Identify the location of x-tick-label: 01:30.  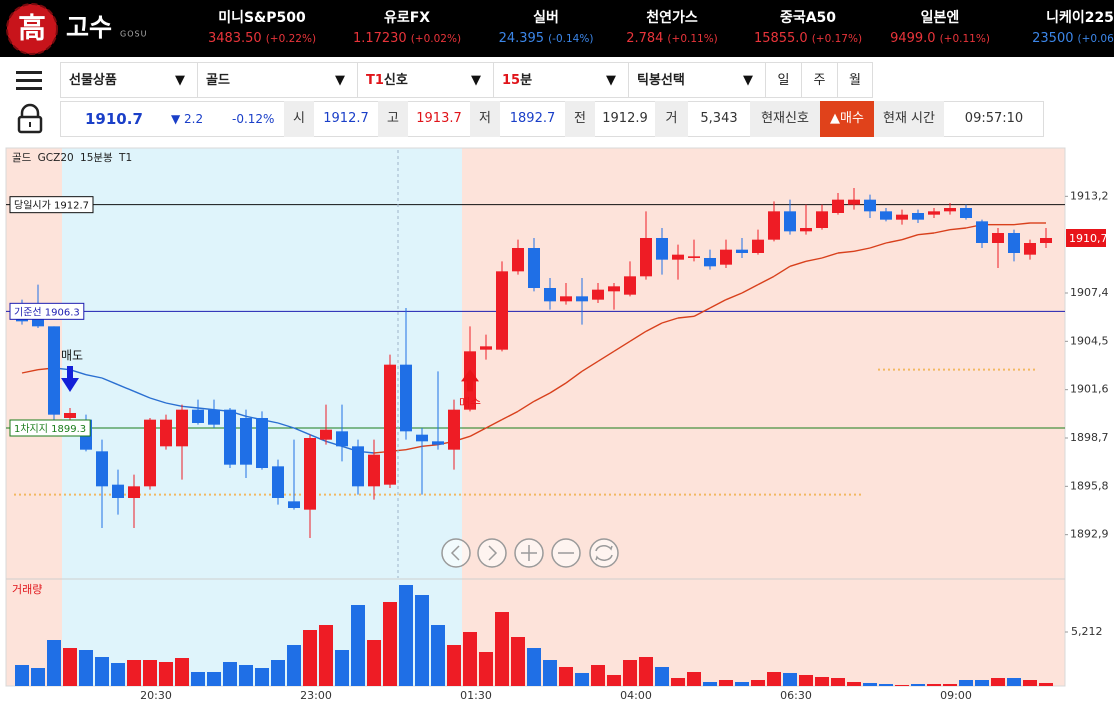
(476, 695).